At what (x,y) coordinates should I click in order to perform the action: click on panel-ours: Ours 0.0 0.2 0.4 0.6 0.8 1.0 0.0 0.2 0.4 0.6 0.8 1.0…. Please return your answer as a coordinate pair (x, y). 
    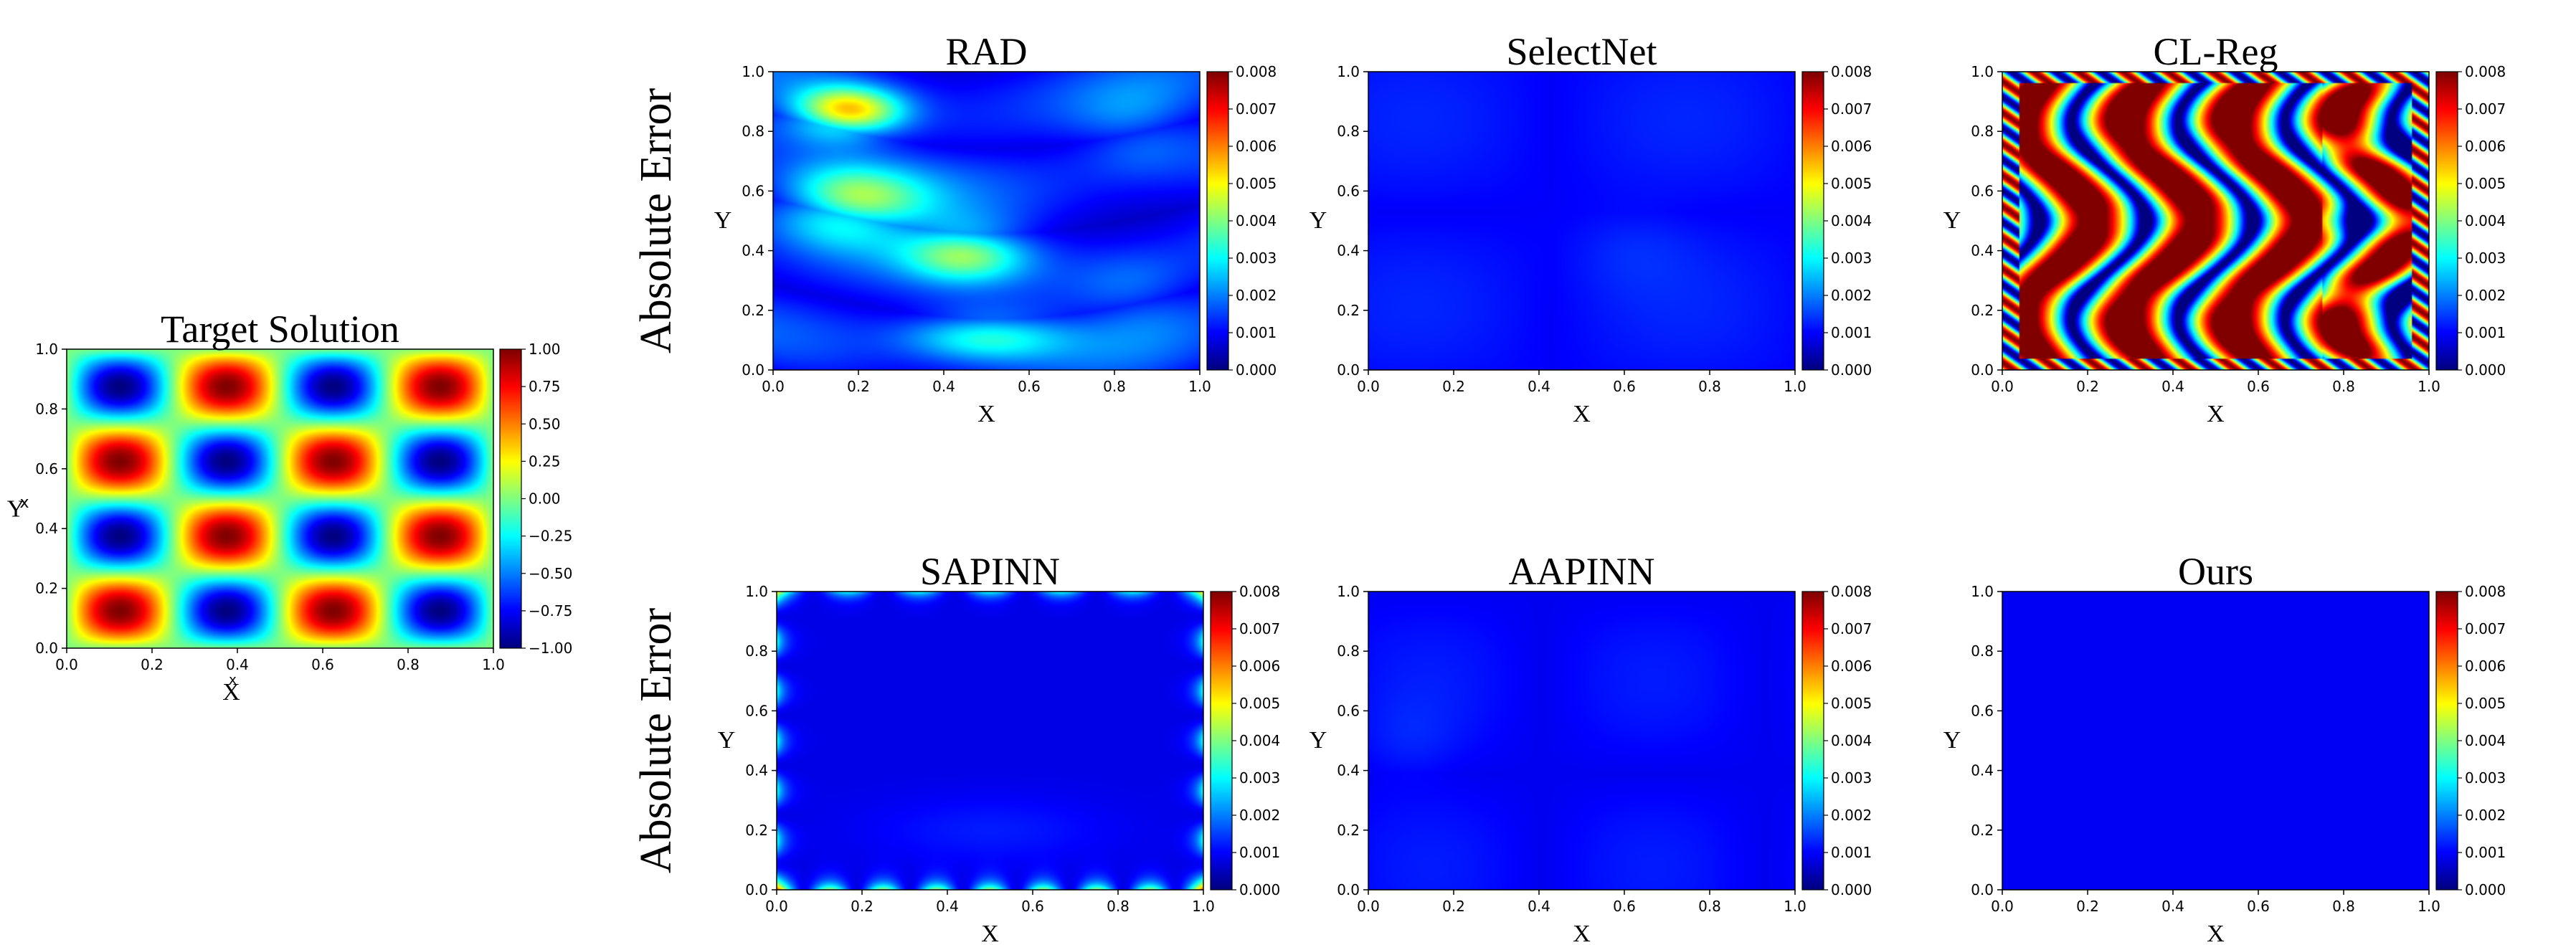
    Looking at the image, I should click on (2224, 747).